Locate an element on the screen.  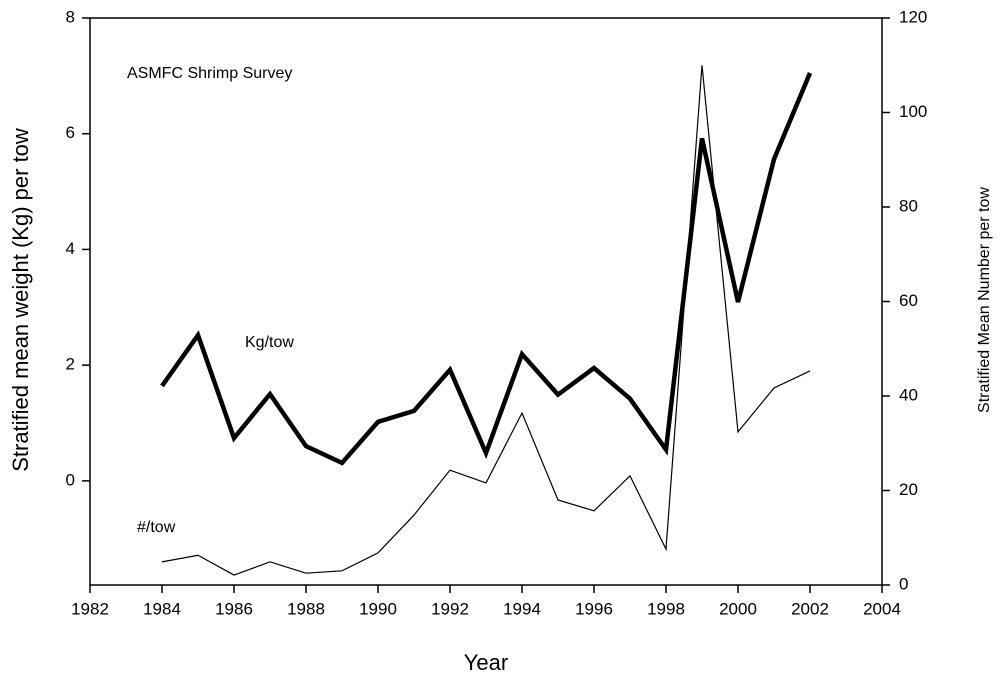
x-tick-label: 2000 is located at coordinates (738, 608).